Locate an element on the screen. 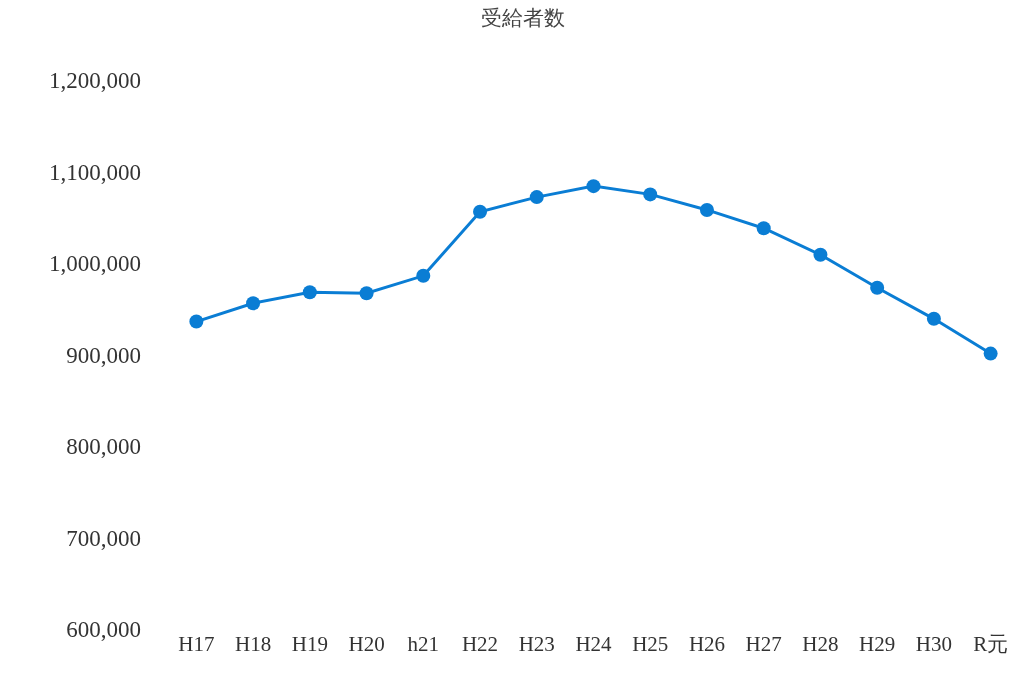 The image size is (1019, 677). x-tick-label: h21 is located at coordinates (423, 644).